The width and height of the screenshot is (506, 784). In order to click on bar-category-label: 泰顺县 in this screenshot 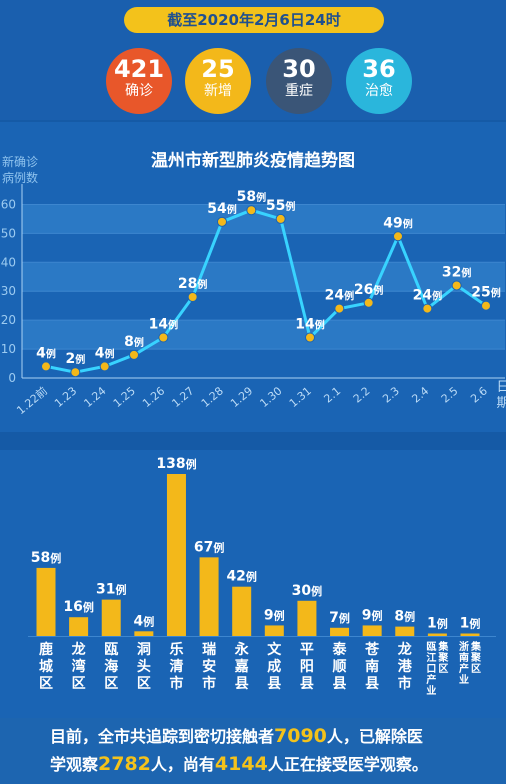, I will do `click(340, 666)`.